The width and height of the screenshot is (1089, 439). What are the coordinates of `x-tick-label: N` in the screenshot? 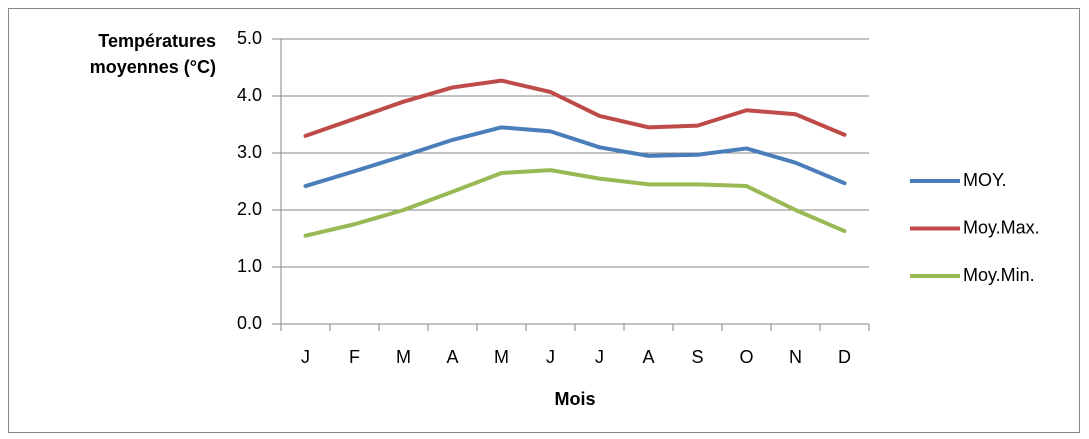 It's located at (795, 357).